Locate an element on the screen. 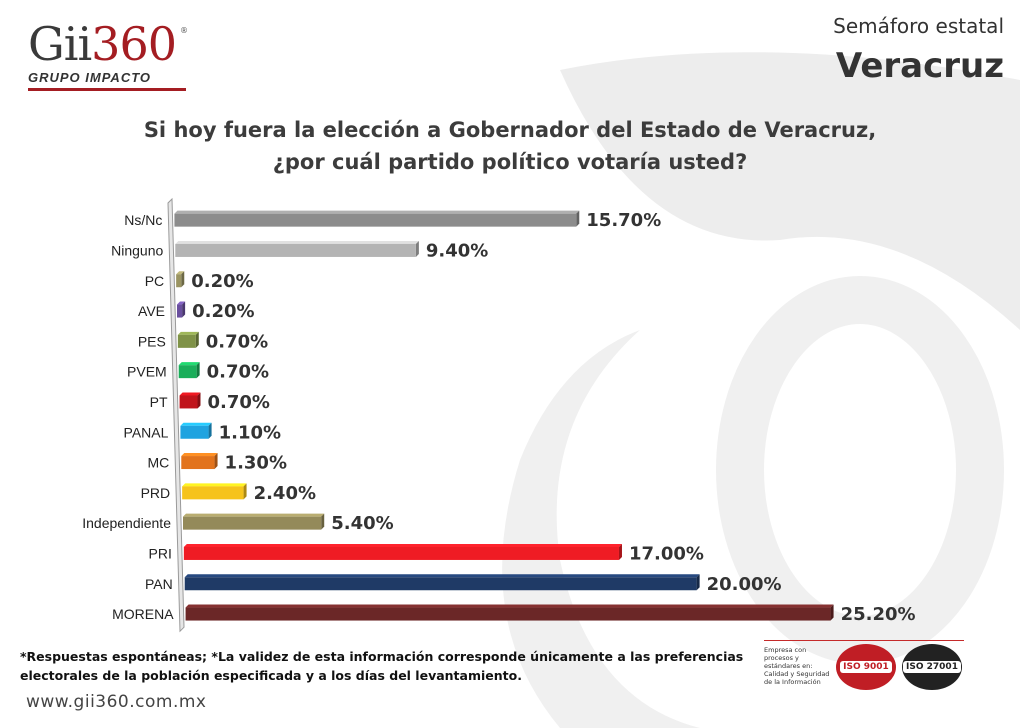 The image size is (1020, 728). bar-group-panal is located at coordinates (196, 430).